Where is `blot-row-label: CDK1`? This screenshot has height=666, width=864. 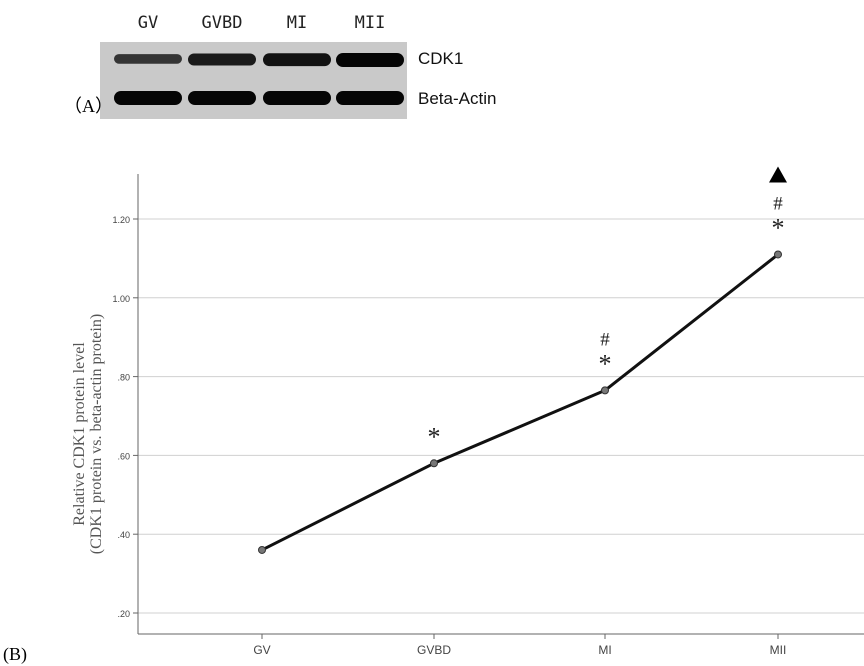 blot-row-label: CDK1 is located at coordinates (440, 58).